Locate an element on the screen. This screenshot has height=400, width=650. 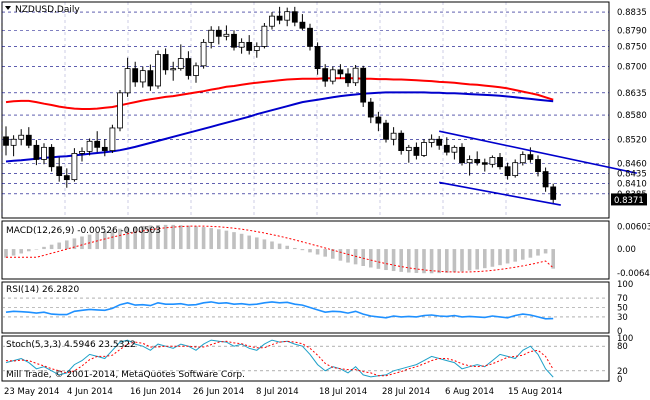
macd-axis-label: 0.00 is located at coordinates (626, 250).